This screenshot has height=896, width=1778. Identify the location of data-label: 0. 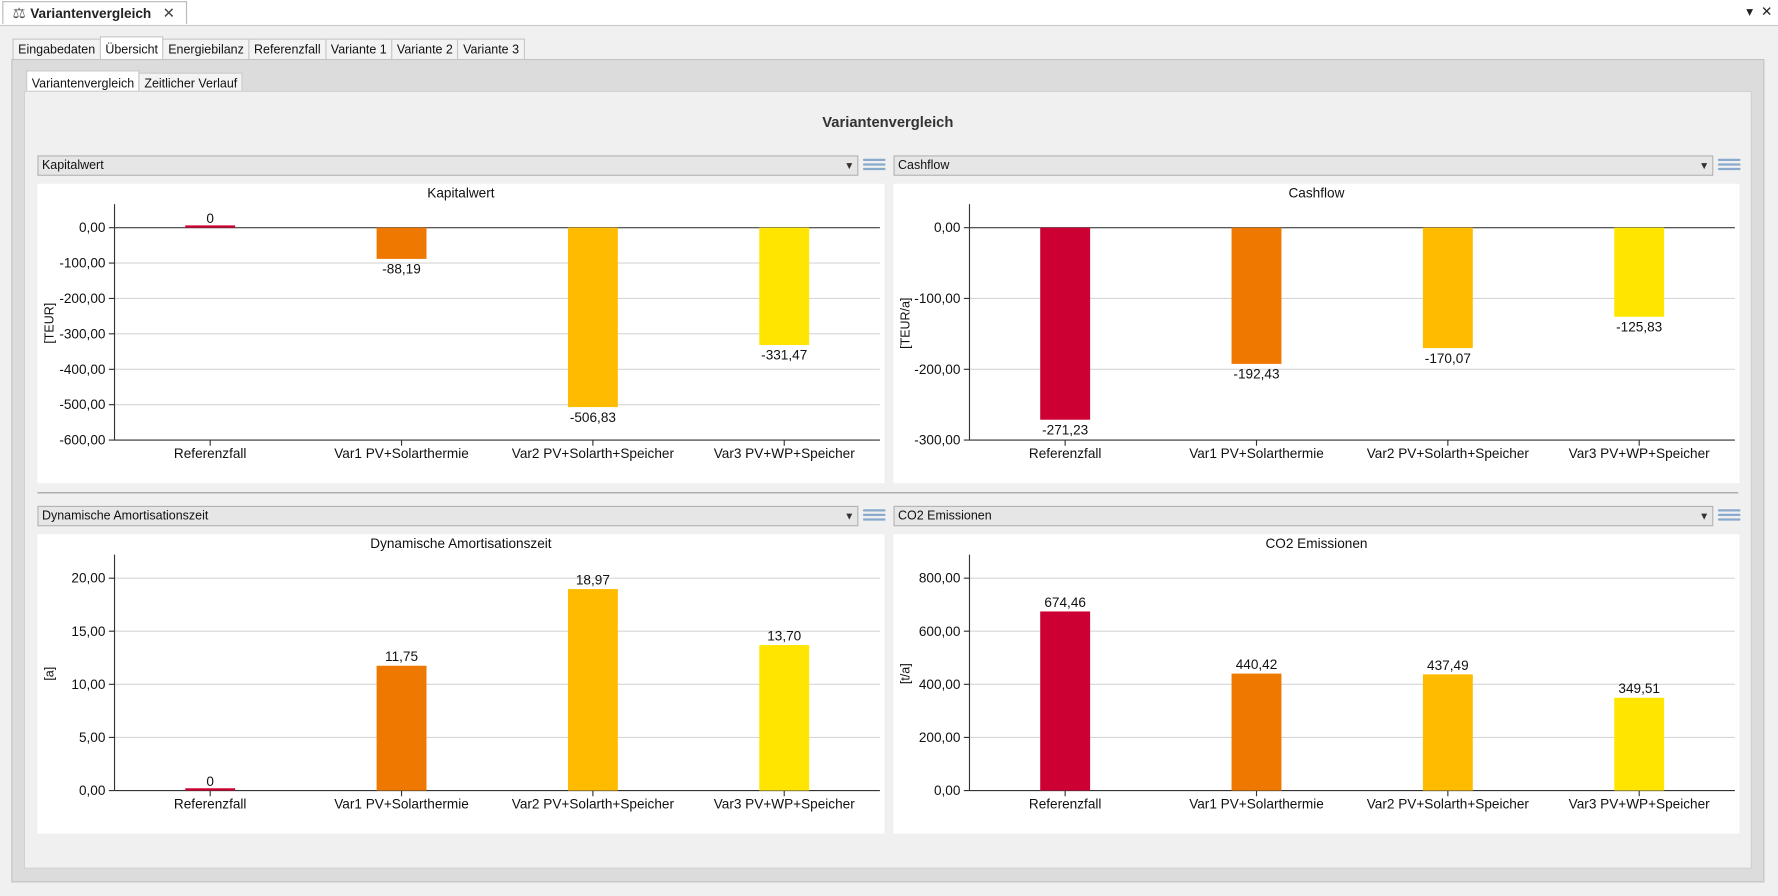
(210, 781).